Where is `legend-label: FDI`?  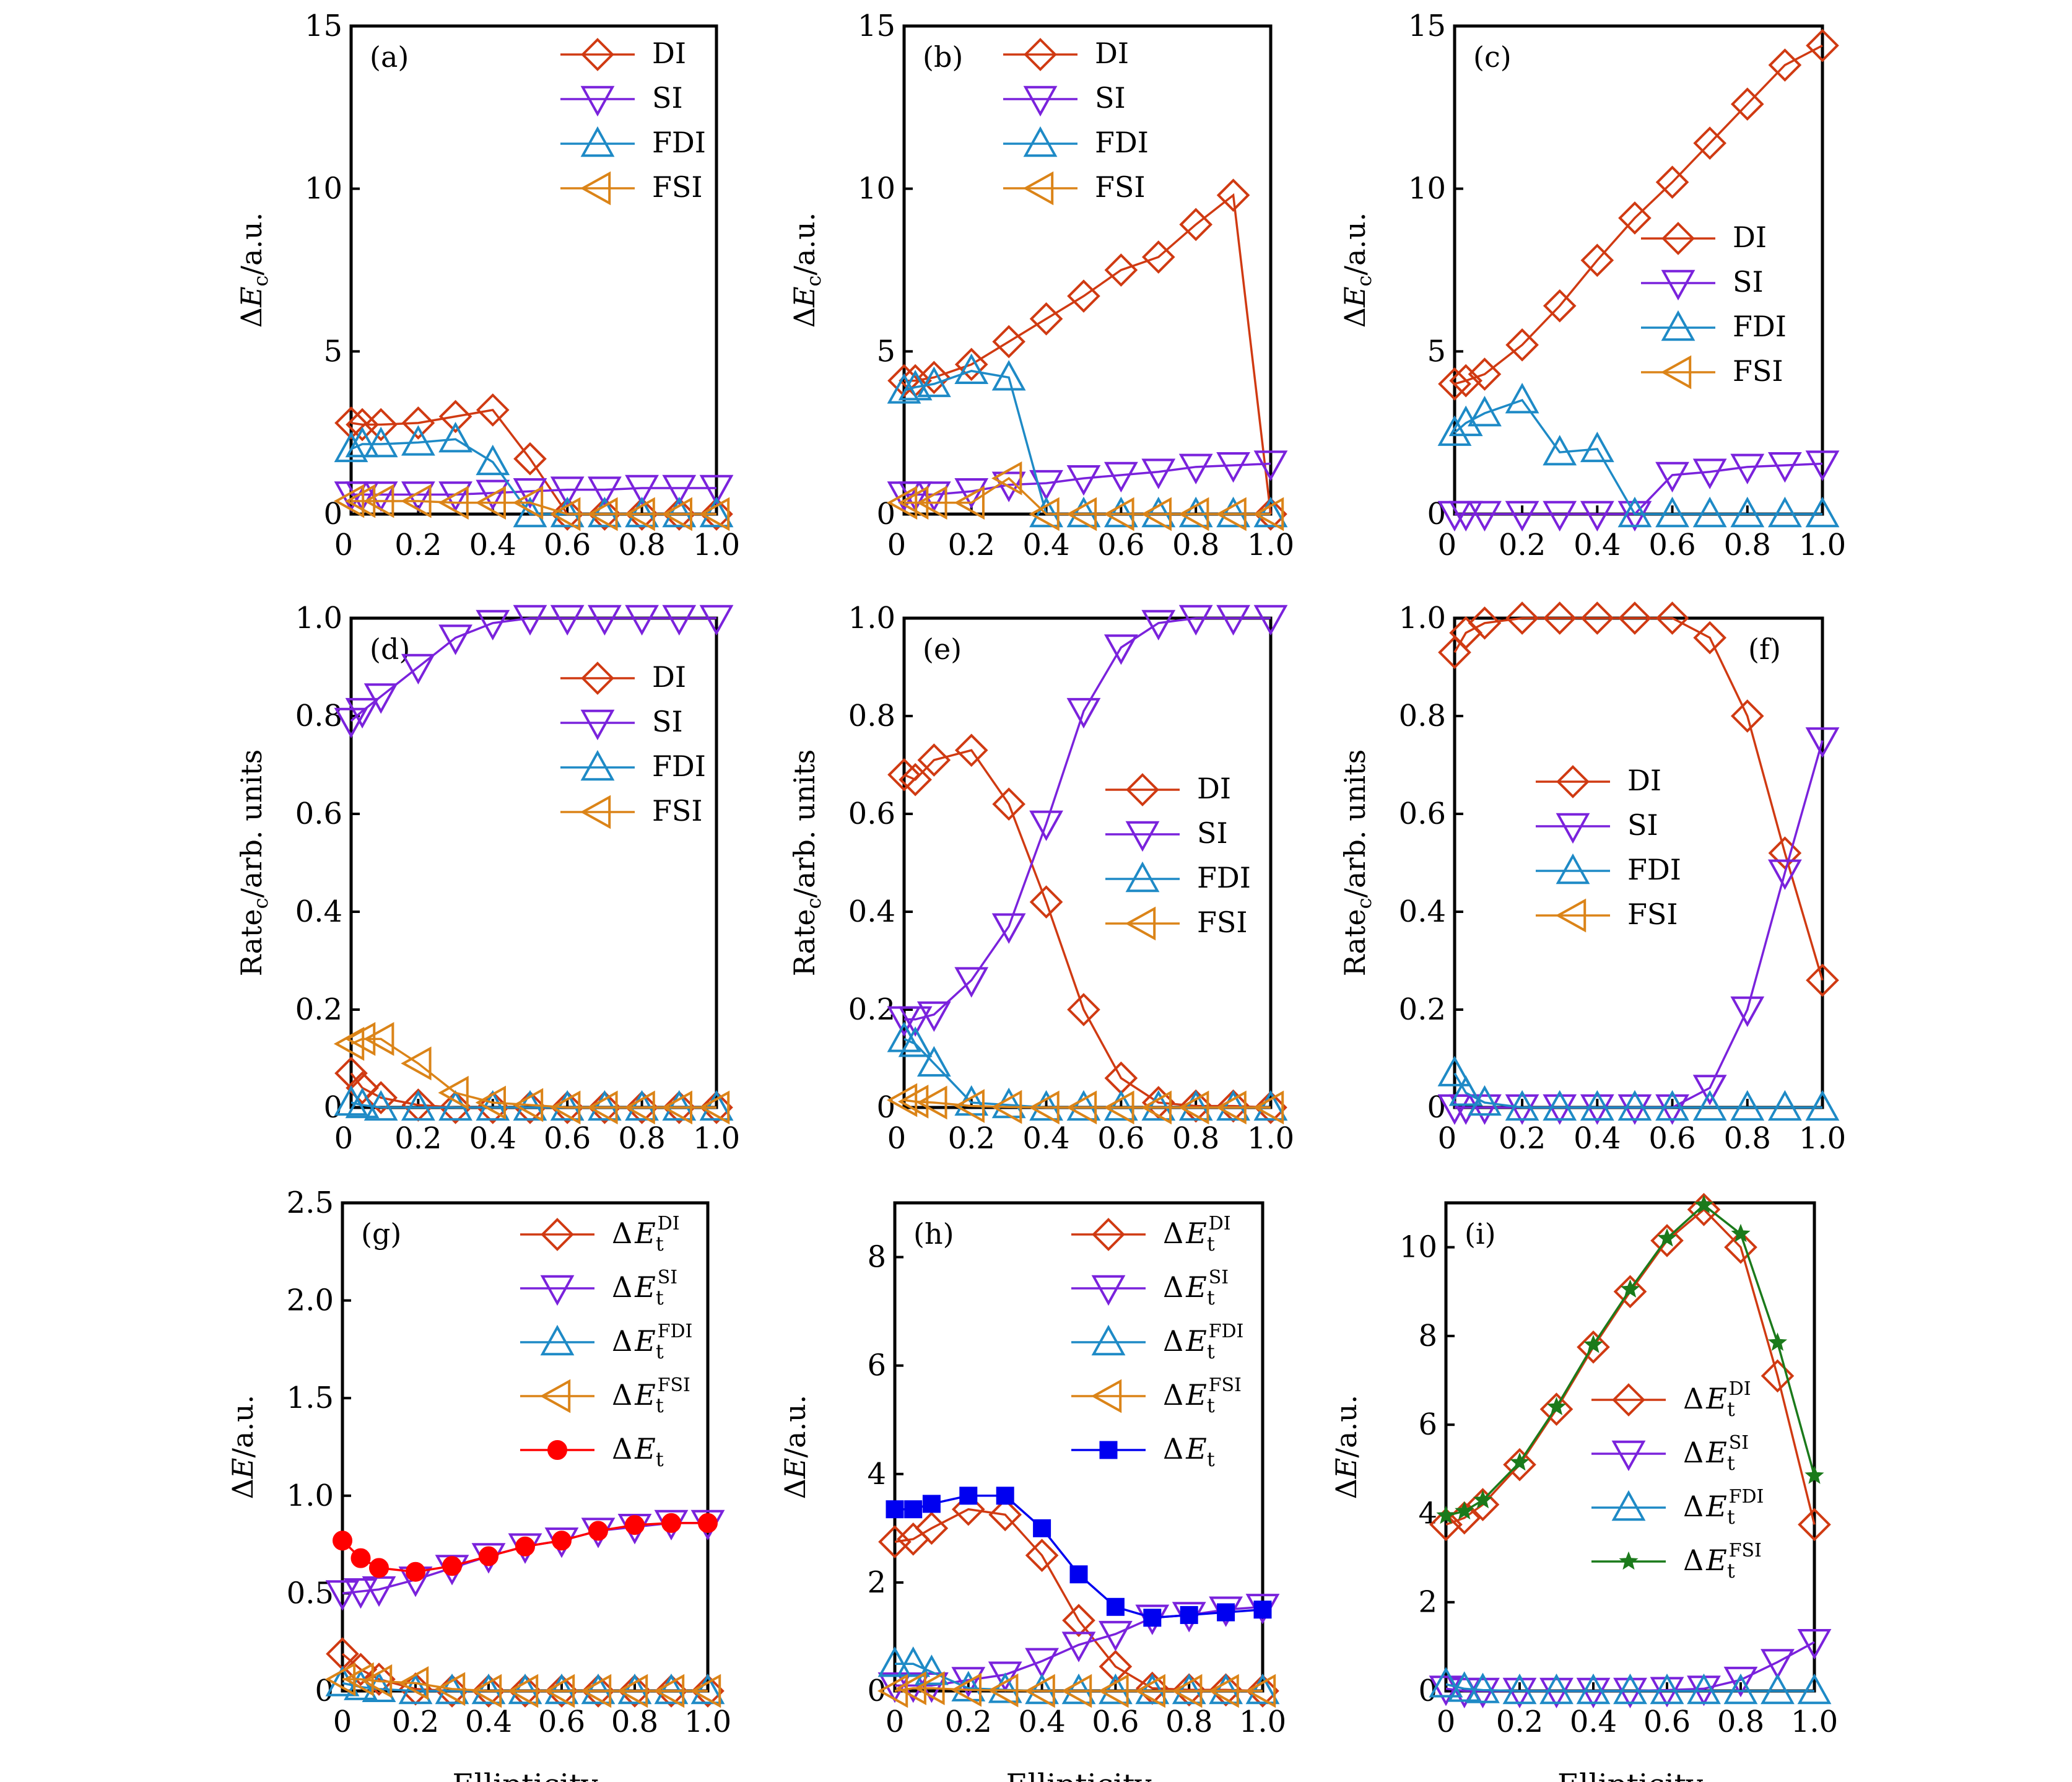
legend-label: FDI is located at coordinates (1224, 877).